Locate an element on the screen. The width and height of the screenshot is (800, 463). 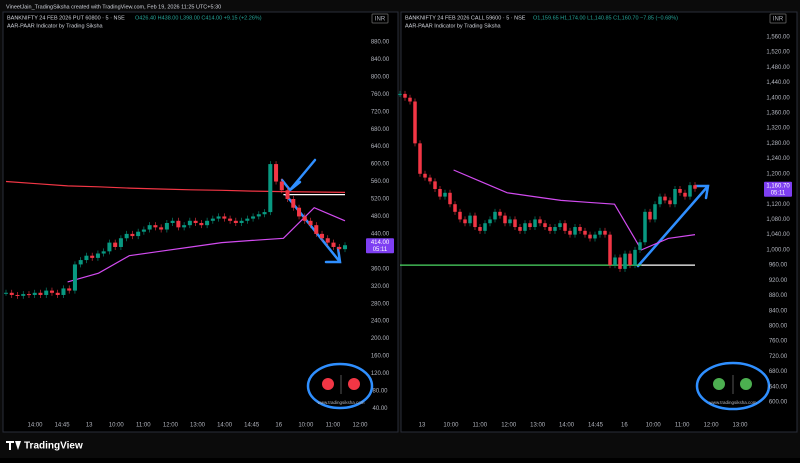
currency-box is located at coordinates (778, 18).